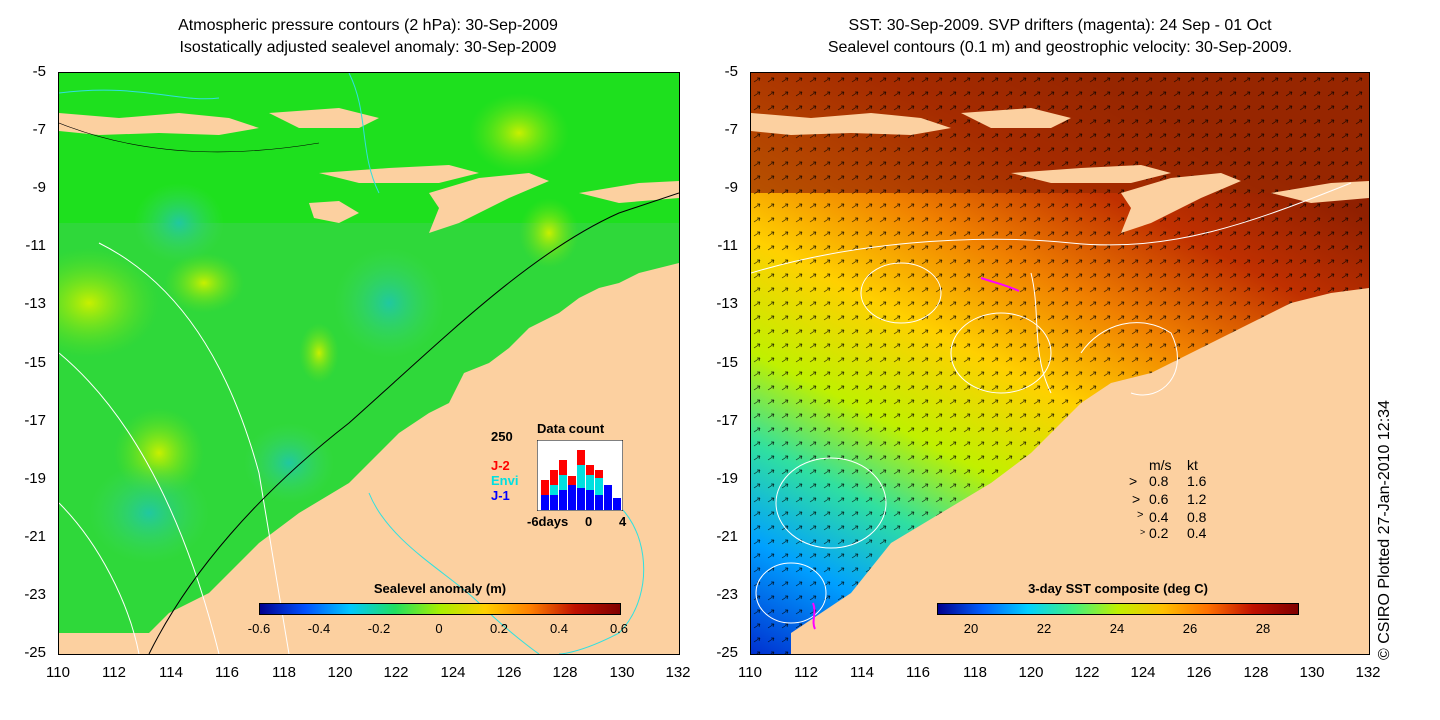 The width and height of the screenshot is (1440, 720). What do you see at coordinates (340, 672) in the screenshot?
I see `left-x-label: 120` at bounding box center [340, 672].